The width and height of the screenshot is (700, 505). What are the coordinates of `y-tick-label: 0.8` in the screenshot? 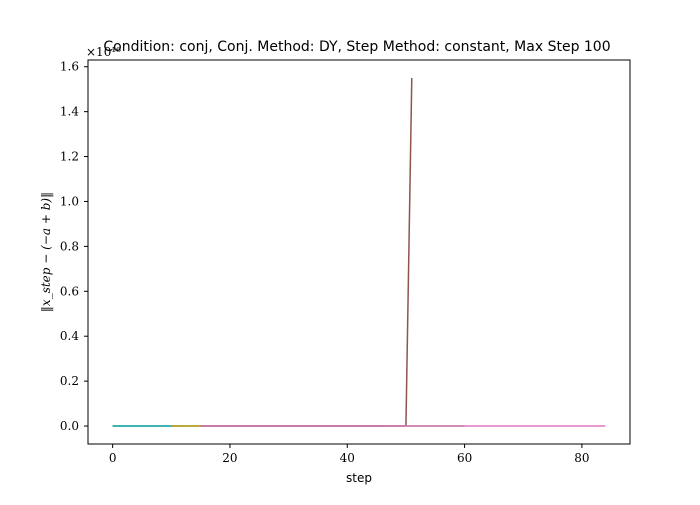 It's located at (69, 246).